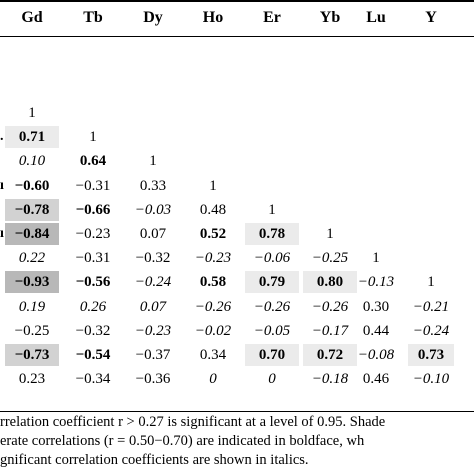  Describe the element at coordinates (153, 379) in the screenshot. I see `table-cell: −0.36` at that location.